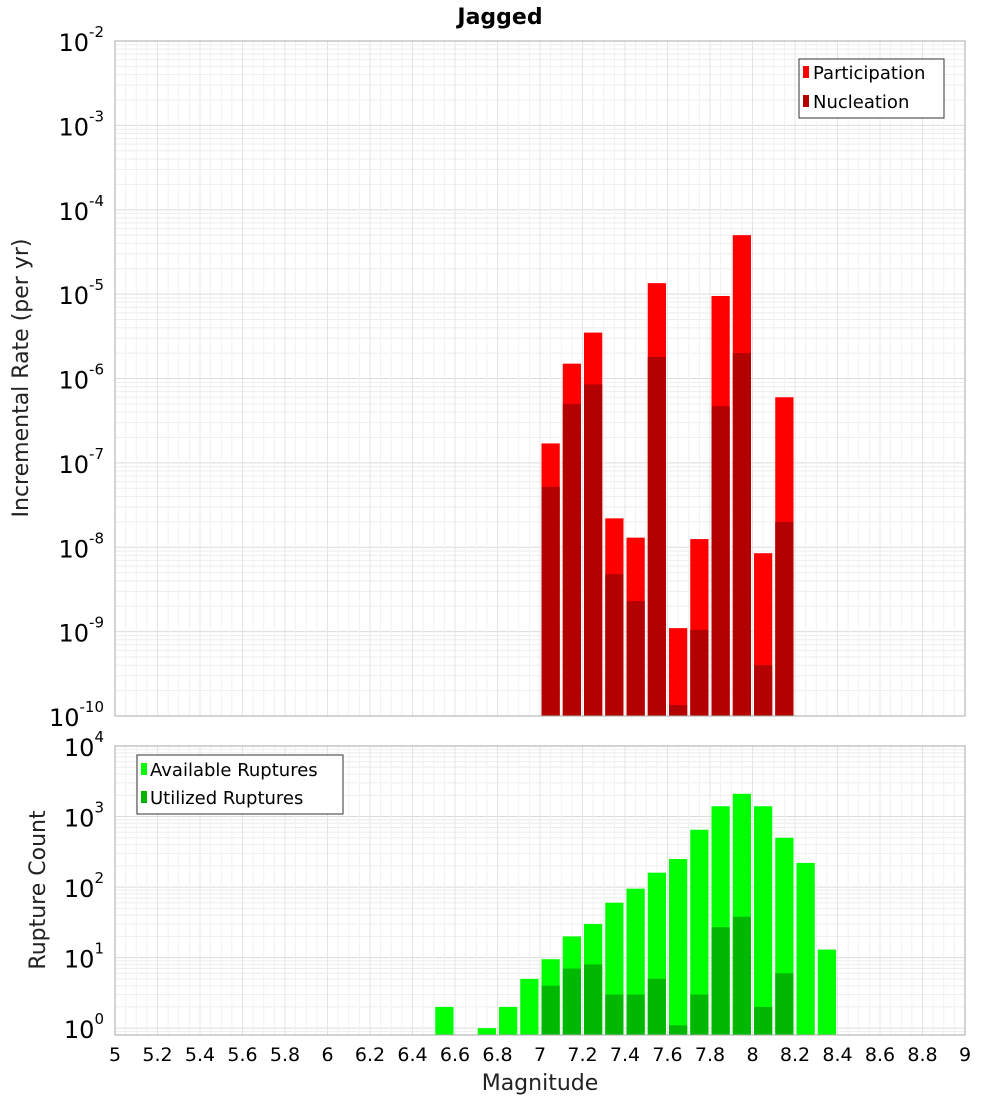 Image resolution: width=1000 pixels, height=1100 pixels. What do you see at coordinates (455, 1055) in the screenshot?
I see `x-tick-label: 6.6` at bounding box center [455, 1055].